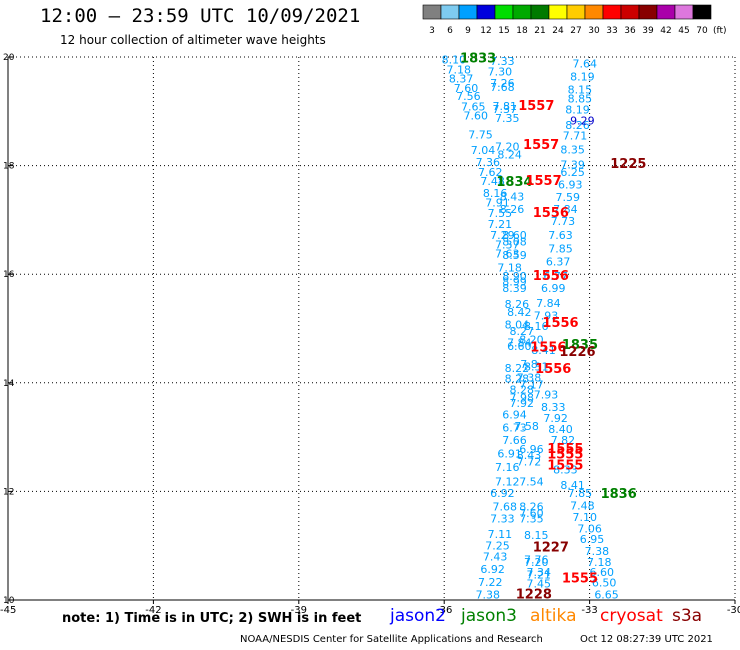 This screenshot has height=650, width=740. I want to click on swh-value-label: 7.35, so click(531, 519).